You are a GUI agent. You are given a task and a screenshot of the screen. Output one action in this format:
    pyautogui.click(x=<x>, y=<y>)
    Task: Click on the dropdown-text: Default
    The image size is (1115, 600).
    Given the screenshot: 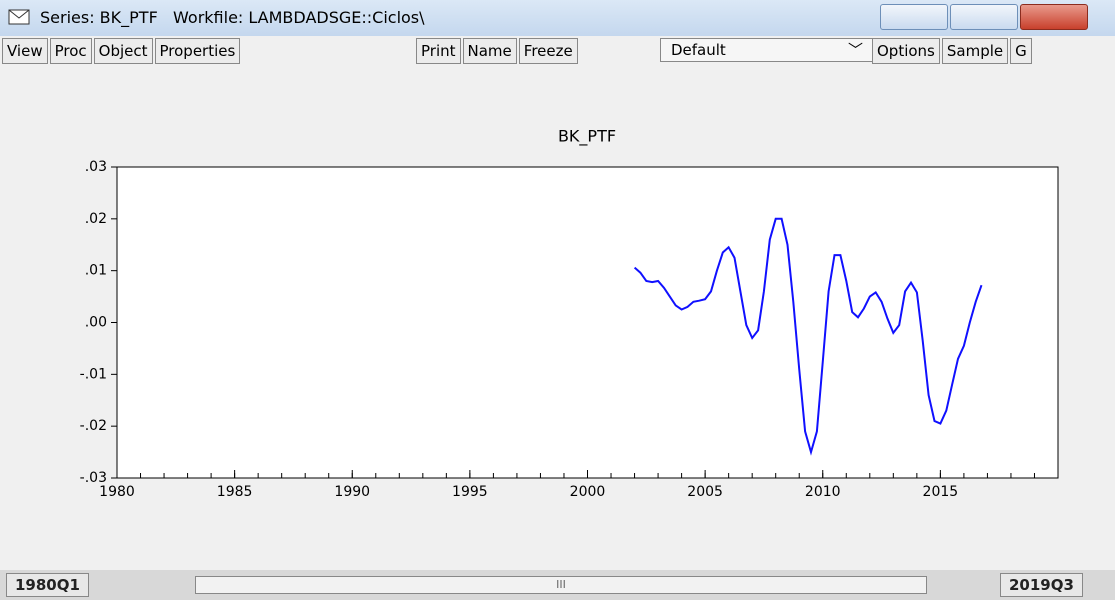 What is the action you would take?
    pyautogui.click(x=698, y=50)
    